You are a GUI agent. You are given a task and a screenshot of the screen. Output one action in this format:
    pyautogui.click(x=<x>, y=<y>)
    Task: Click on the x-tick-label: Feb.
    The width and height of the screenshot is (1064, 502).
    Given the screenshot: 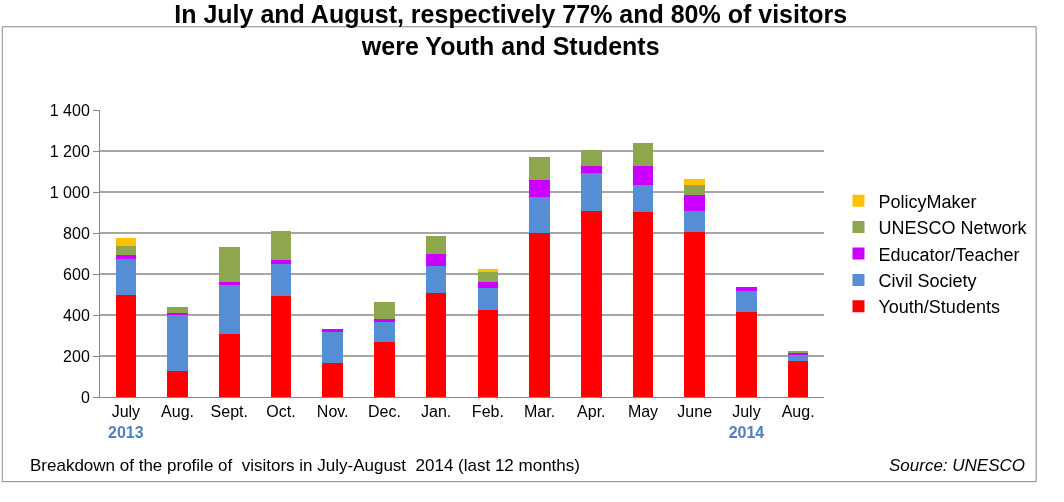 What is the action you would take?
    pyautogui.click(x=487, y=412)
    